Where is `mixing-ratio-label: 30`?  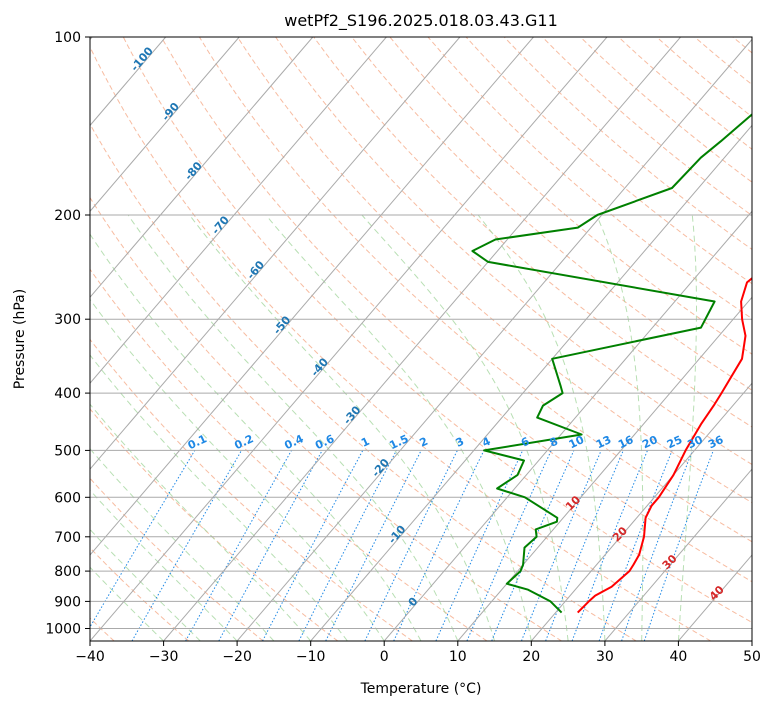
mixing-ratio-label: 30 is located at coordinates (695, 442).